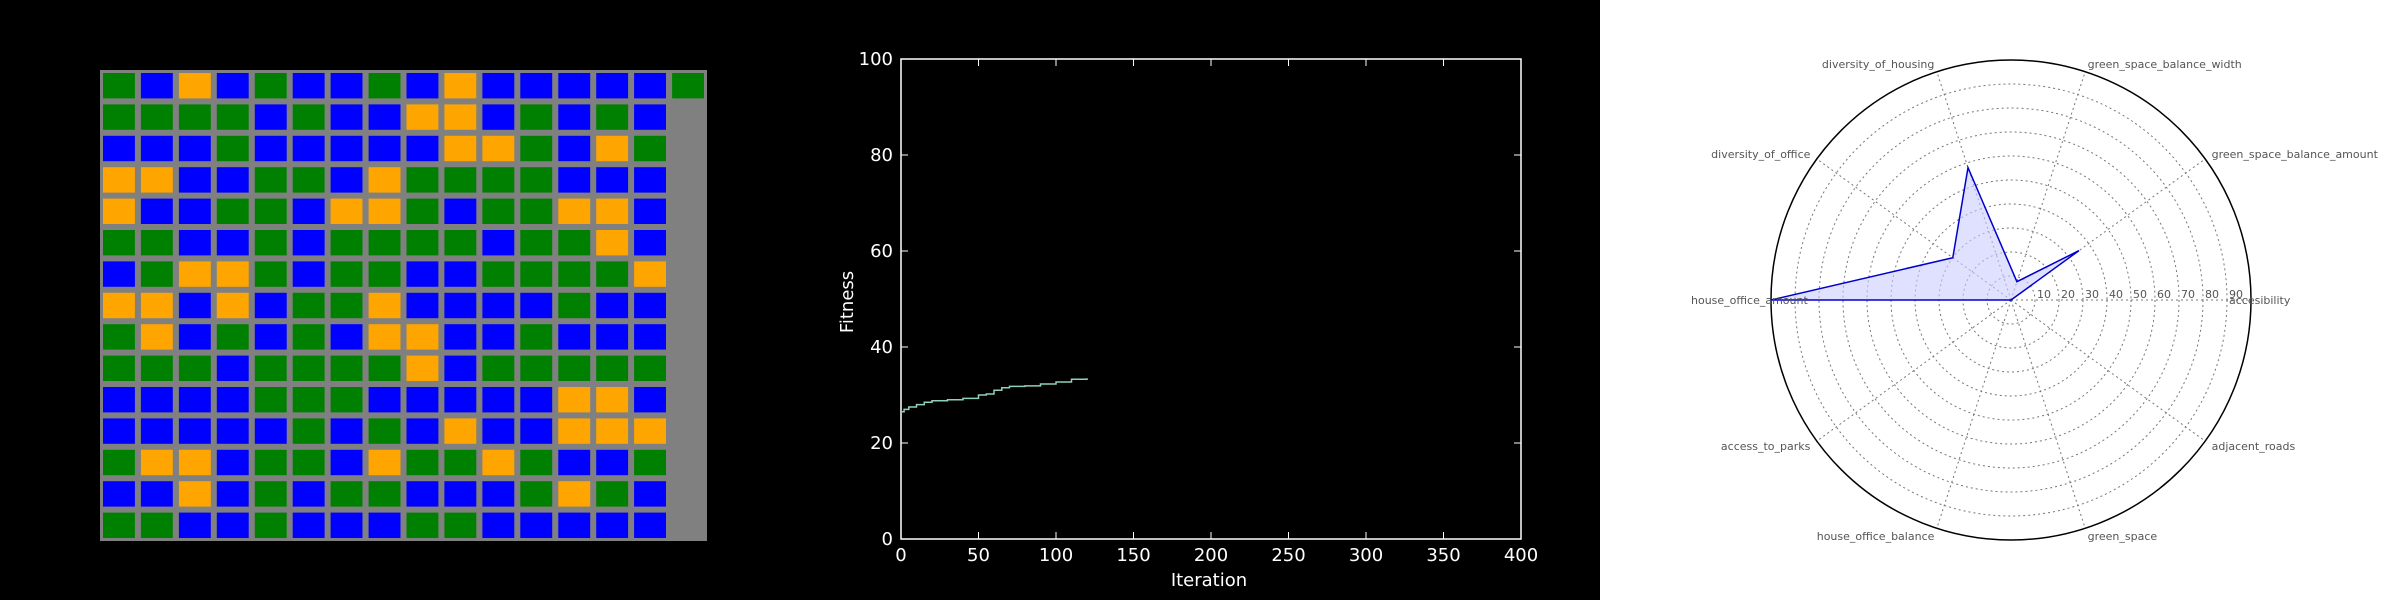  Describe the element at coordinates (847, 302) in the screenshot. I see `y-axis-label: Fitness` at that location.